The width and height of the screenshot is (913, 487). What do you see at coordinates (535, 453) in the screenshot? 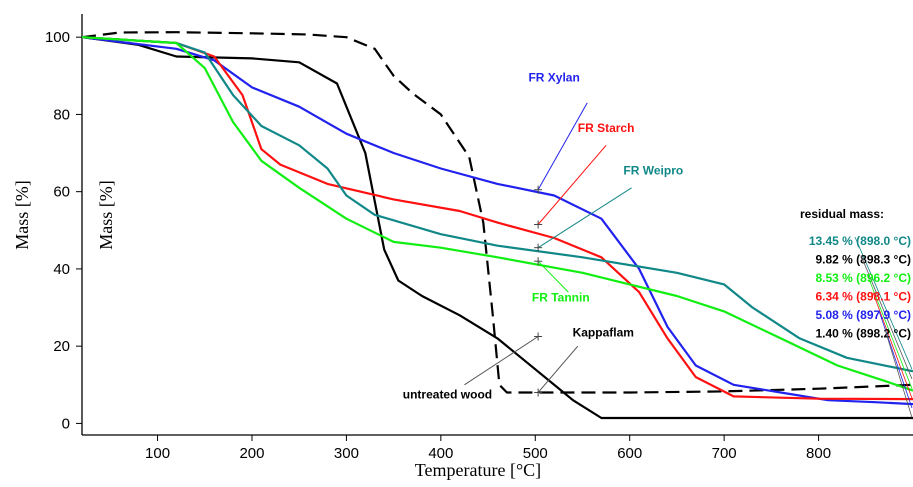
I see `x-tick-label: 500` at bounding box center [535, 453].